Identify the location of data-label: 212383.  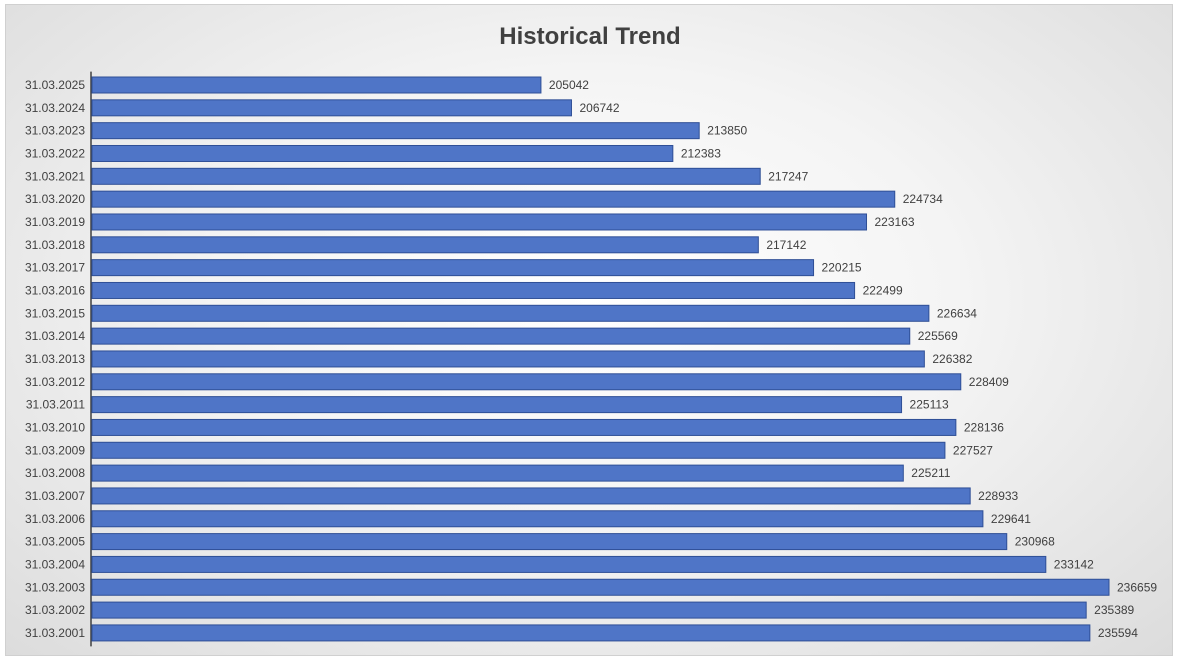
(701, 153).